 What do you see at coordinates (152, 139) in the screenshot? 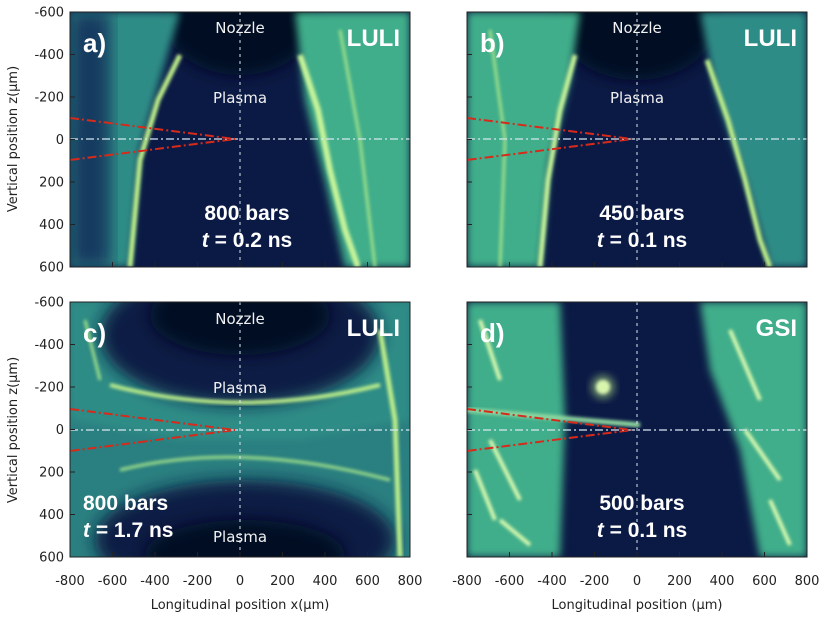
I see `panel-a-laser-cone` at bounding box center [152, 139].